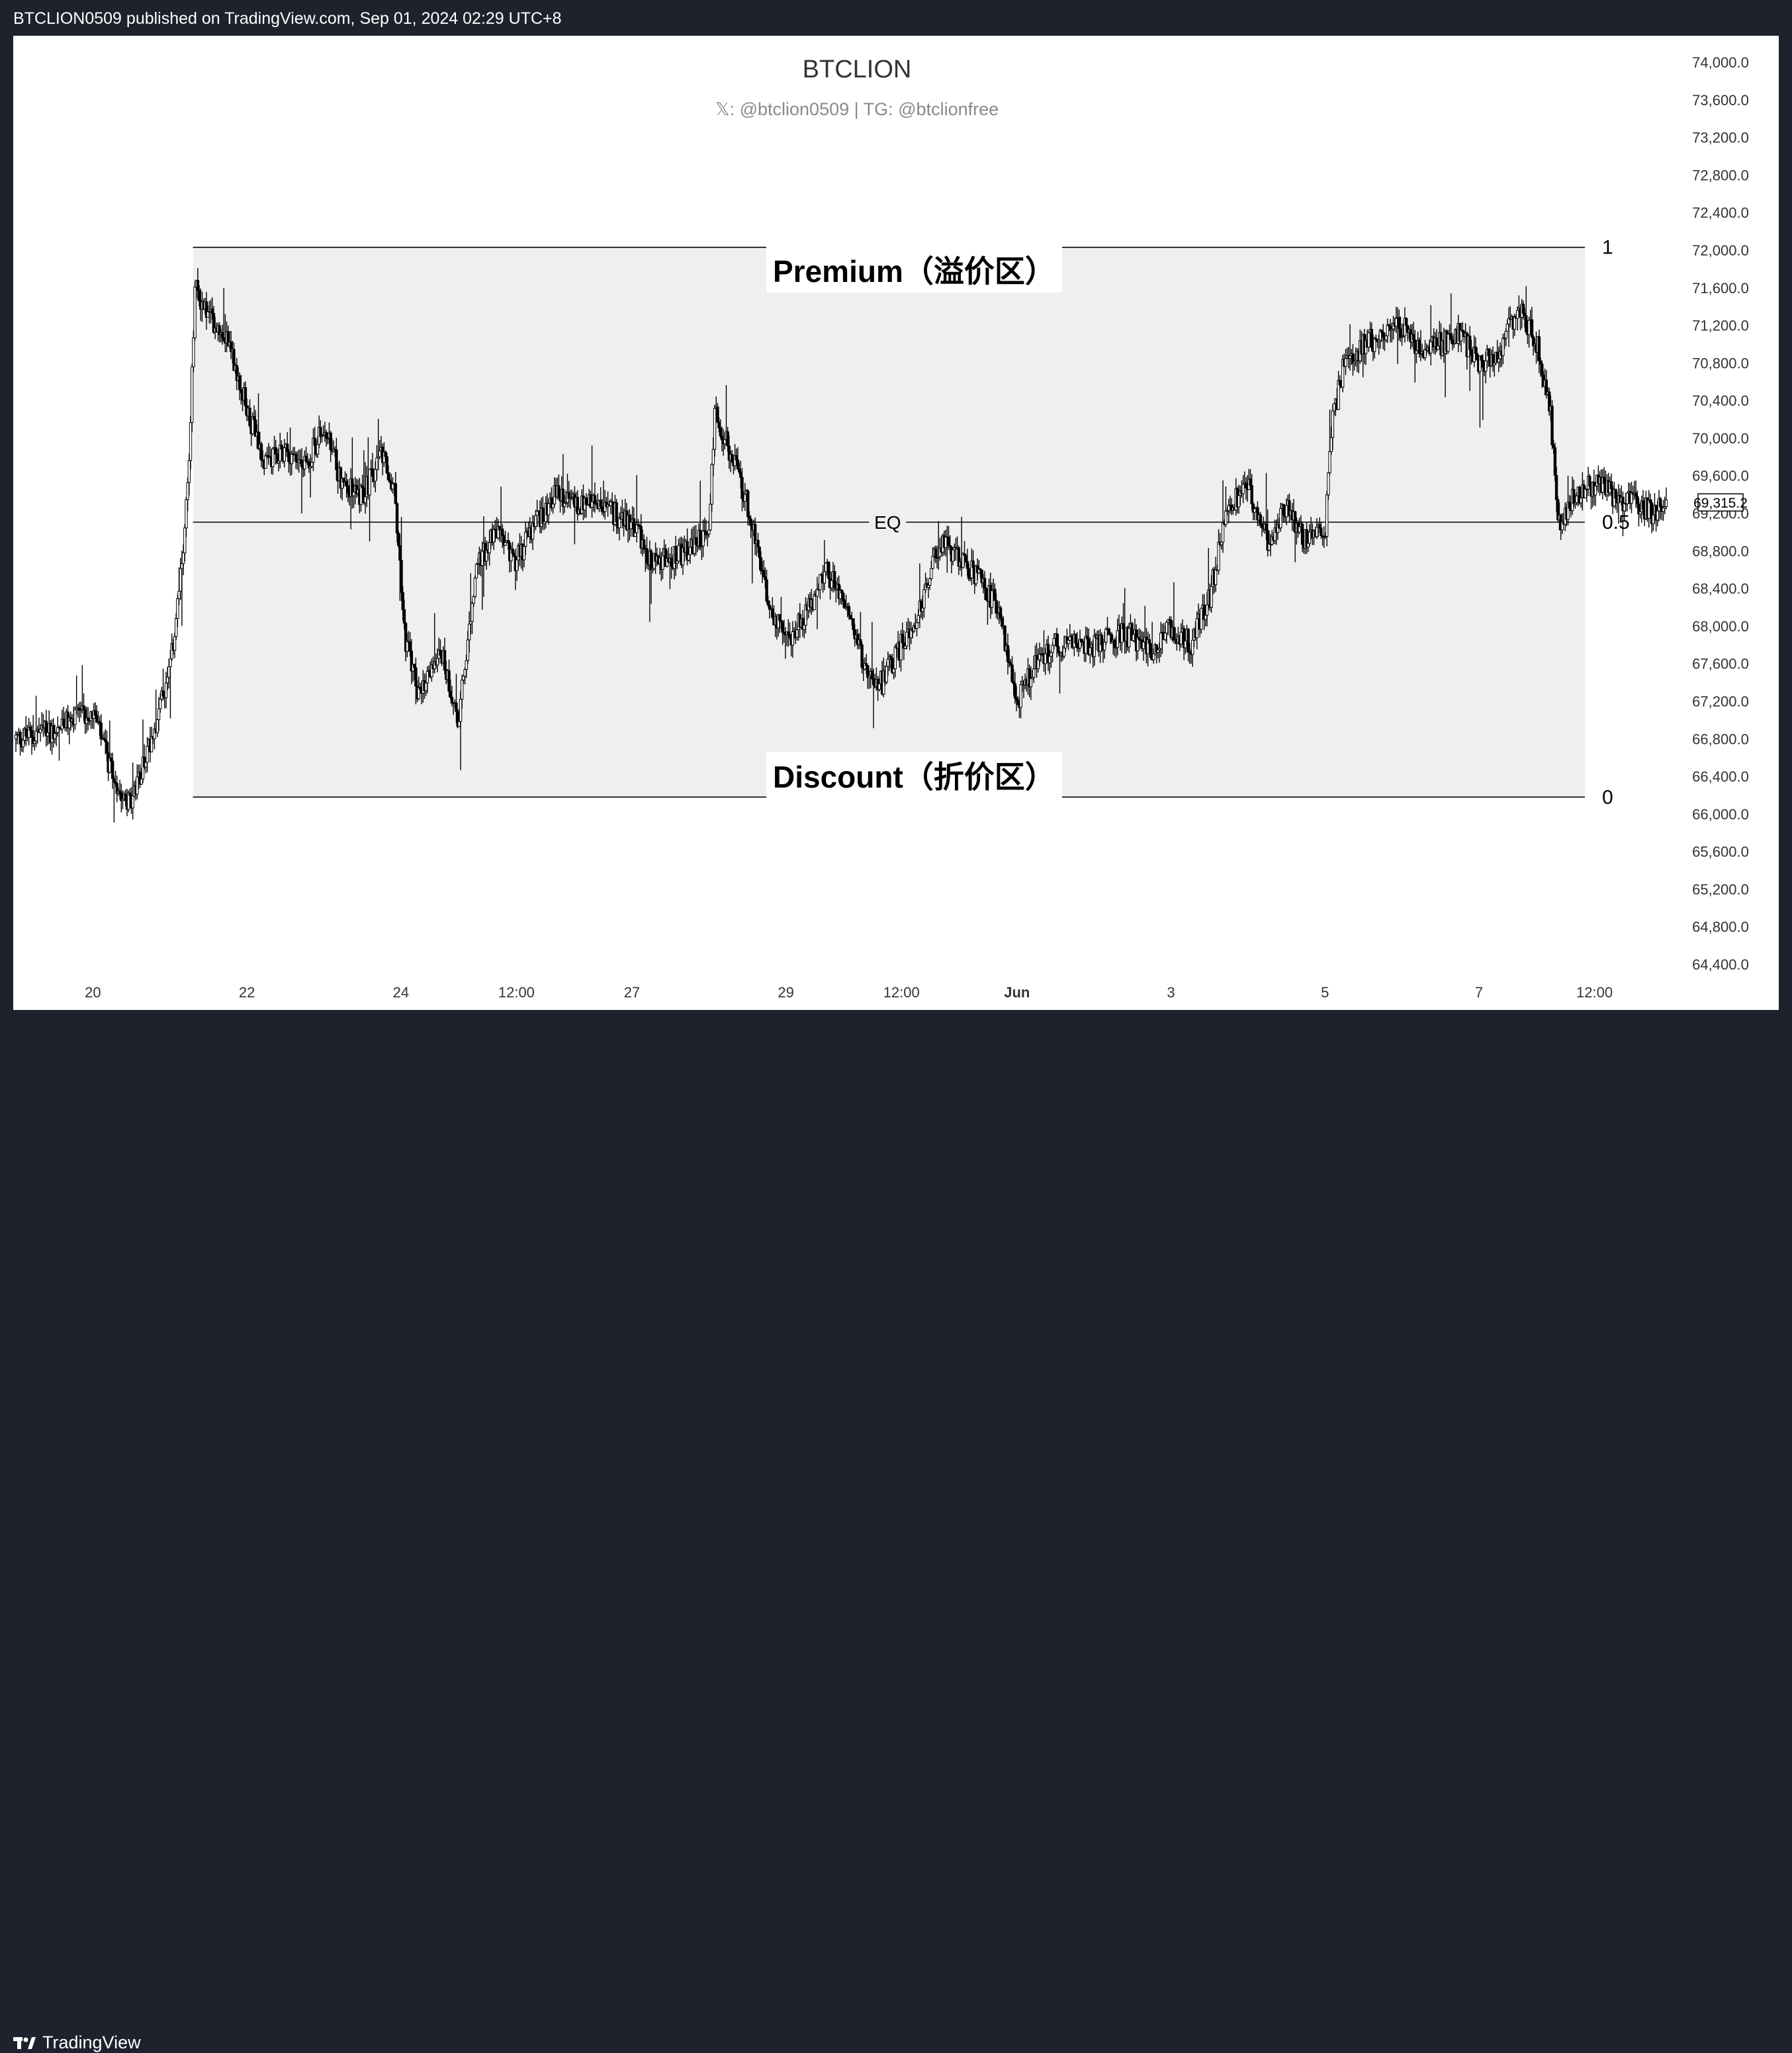 The width and height of the screenshot is (1792, 2053). Describe the element at coordinates (1720, 326) in the screenshot. I see `price-tick-label: 71,200.0` at that location.